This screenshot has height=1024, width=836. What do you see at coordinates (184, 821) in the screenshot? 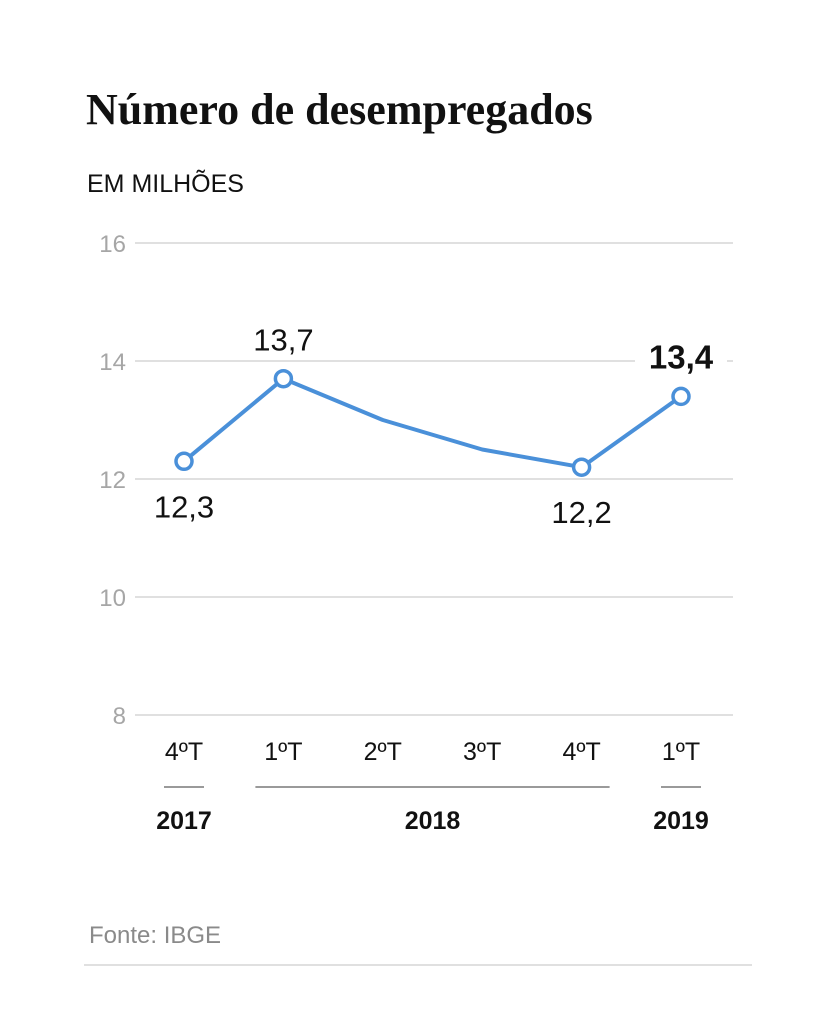
I see `year-label: 2017` at bounding box center [184, 821].